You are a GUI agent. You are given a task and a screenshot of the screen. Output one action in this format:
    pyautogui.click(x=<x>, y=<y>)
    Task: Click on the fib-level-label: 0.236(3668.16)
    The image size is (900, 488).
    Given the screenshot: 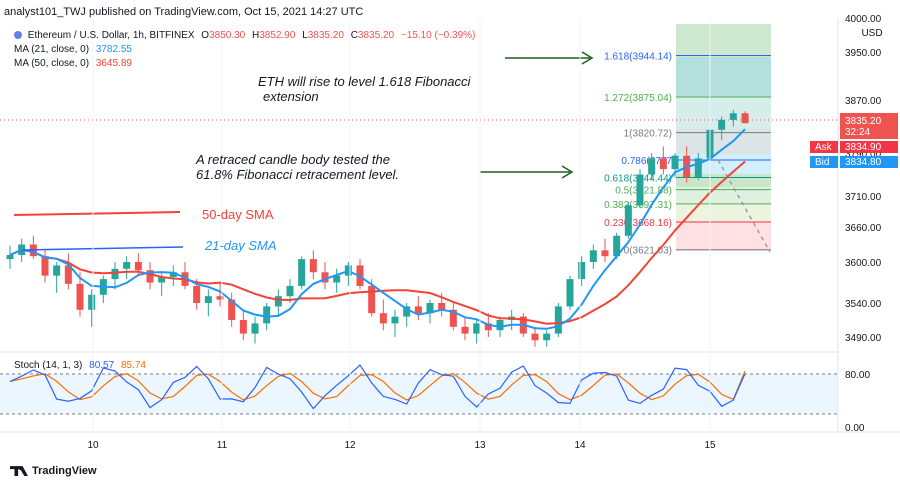 What is the action you would take?
    pyautogui.click(x=638, y=223)
    